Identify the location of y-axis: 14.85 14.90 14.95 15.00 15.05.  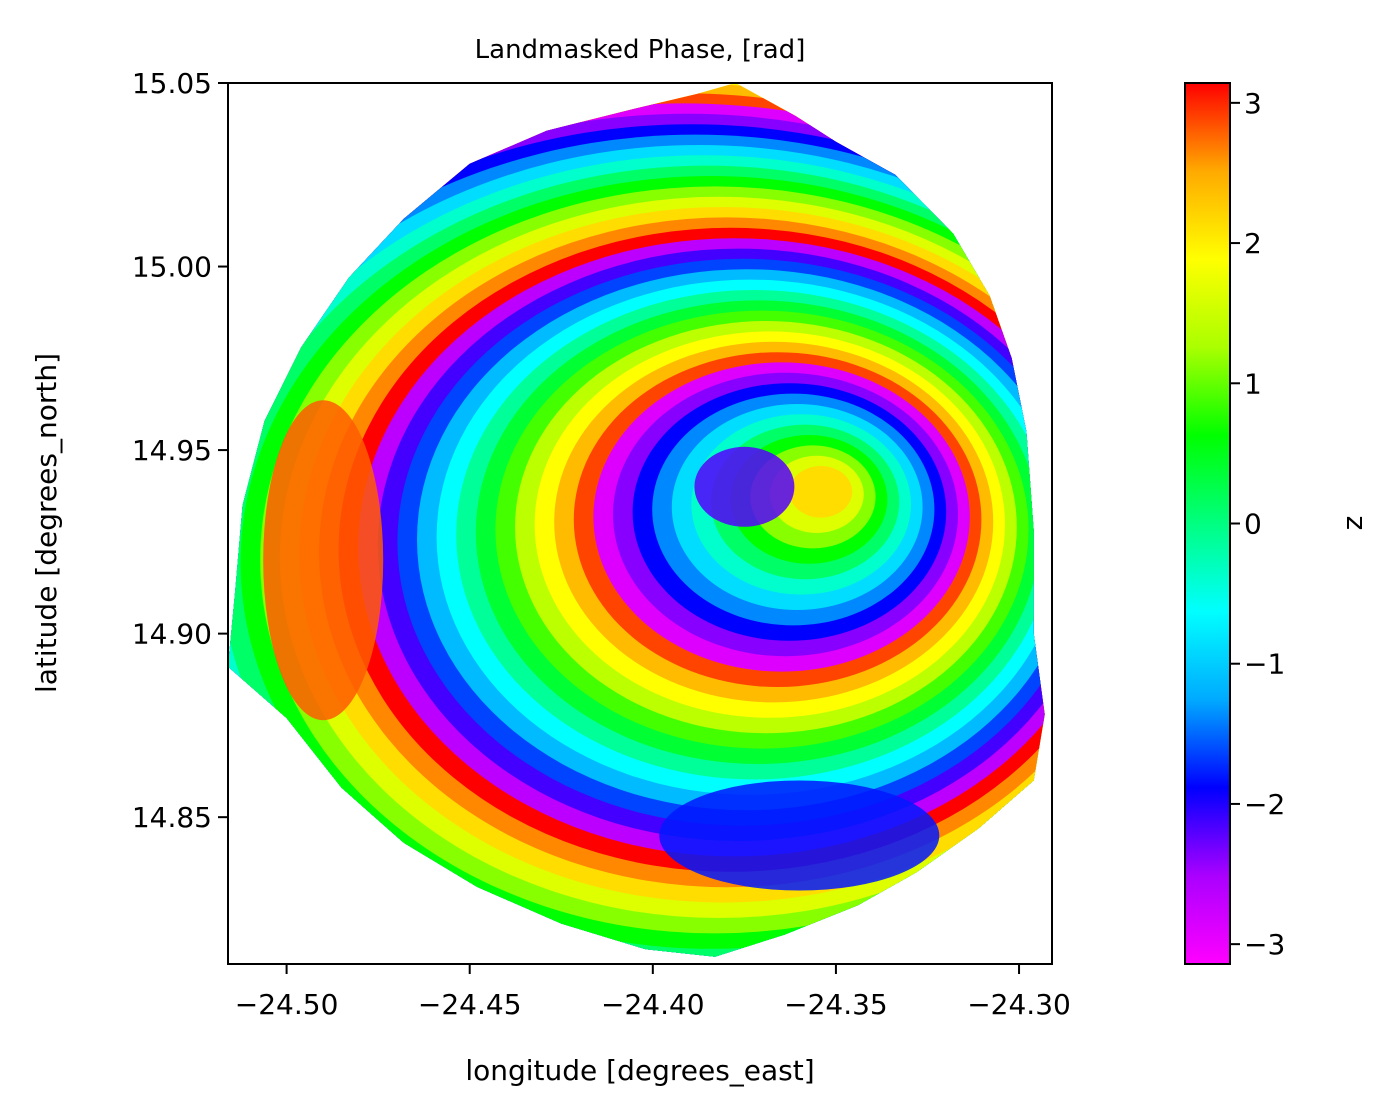
(180, 450).